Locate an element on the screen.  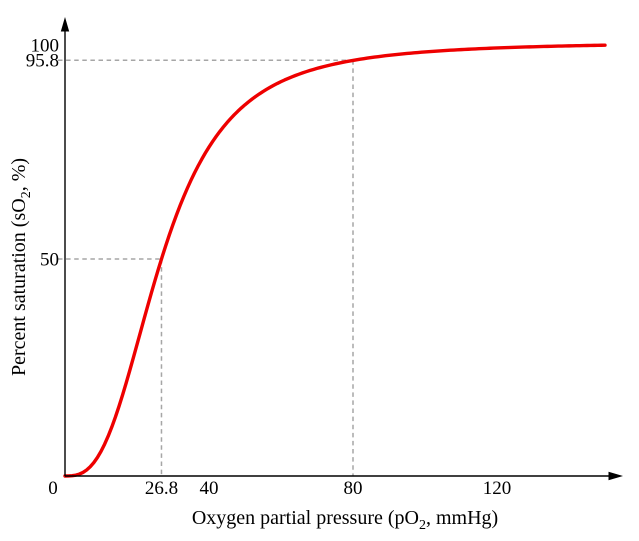
x-tick-label-80: 80 is located at coordinates (353, 488).